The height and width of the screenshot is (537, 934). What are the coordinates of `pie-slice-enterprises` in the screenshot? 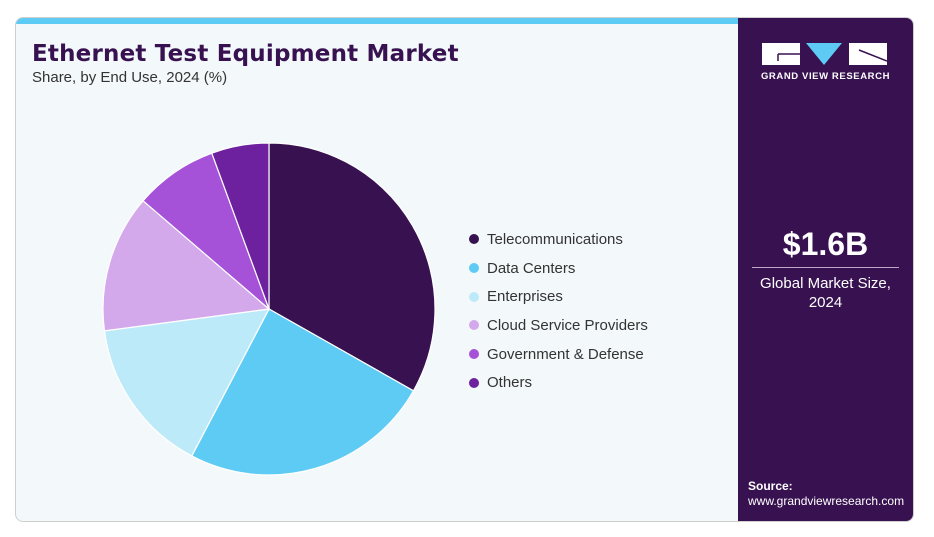 It's located at (187, 382).